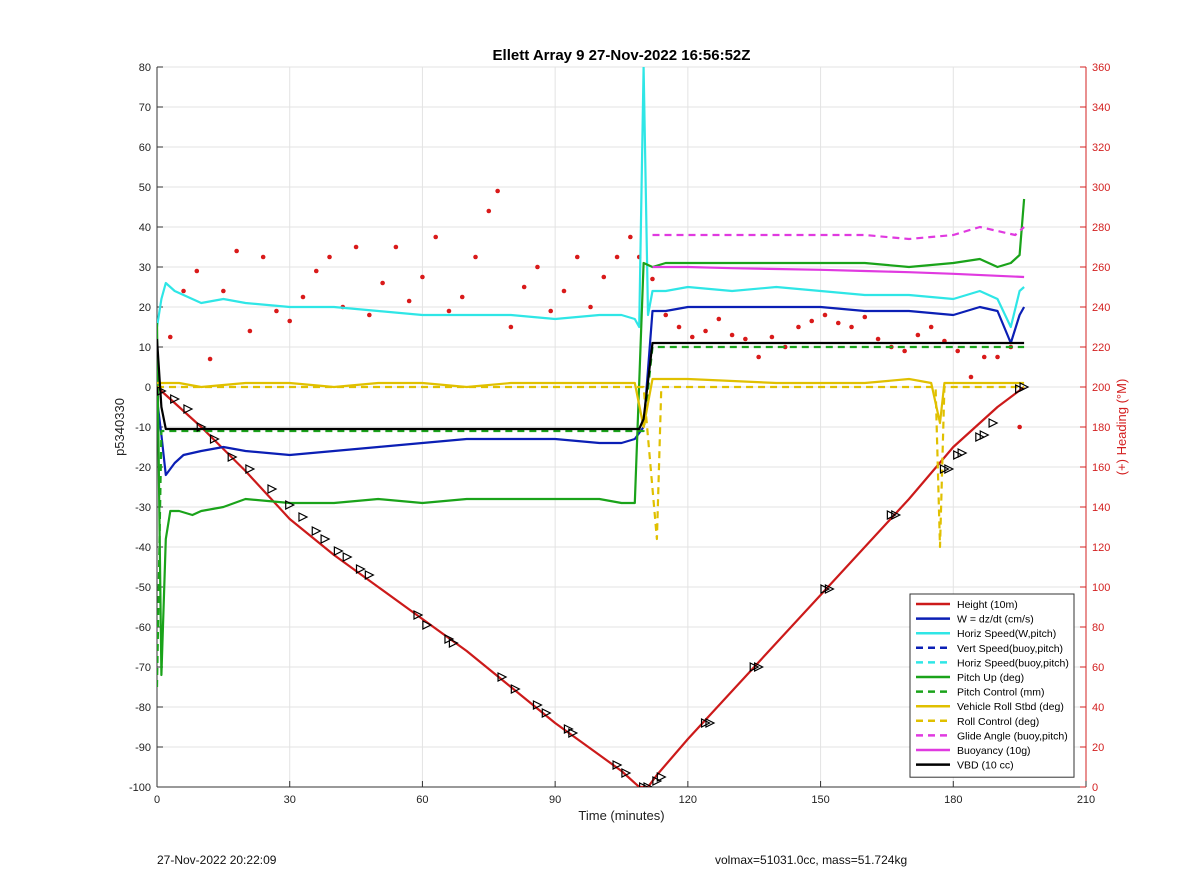 The width and height of the screenshot is (1200, 885). Describe the element at coordinates (591, 403) in the screenshot. I see `series-line-vehicle-roll-stbd-deg` at that location.